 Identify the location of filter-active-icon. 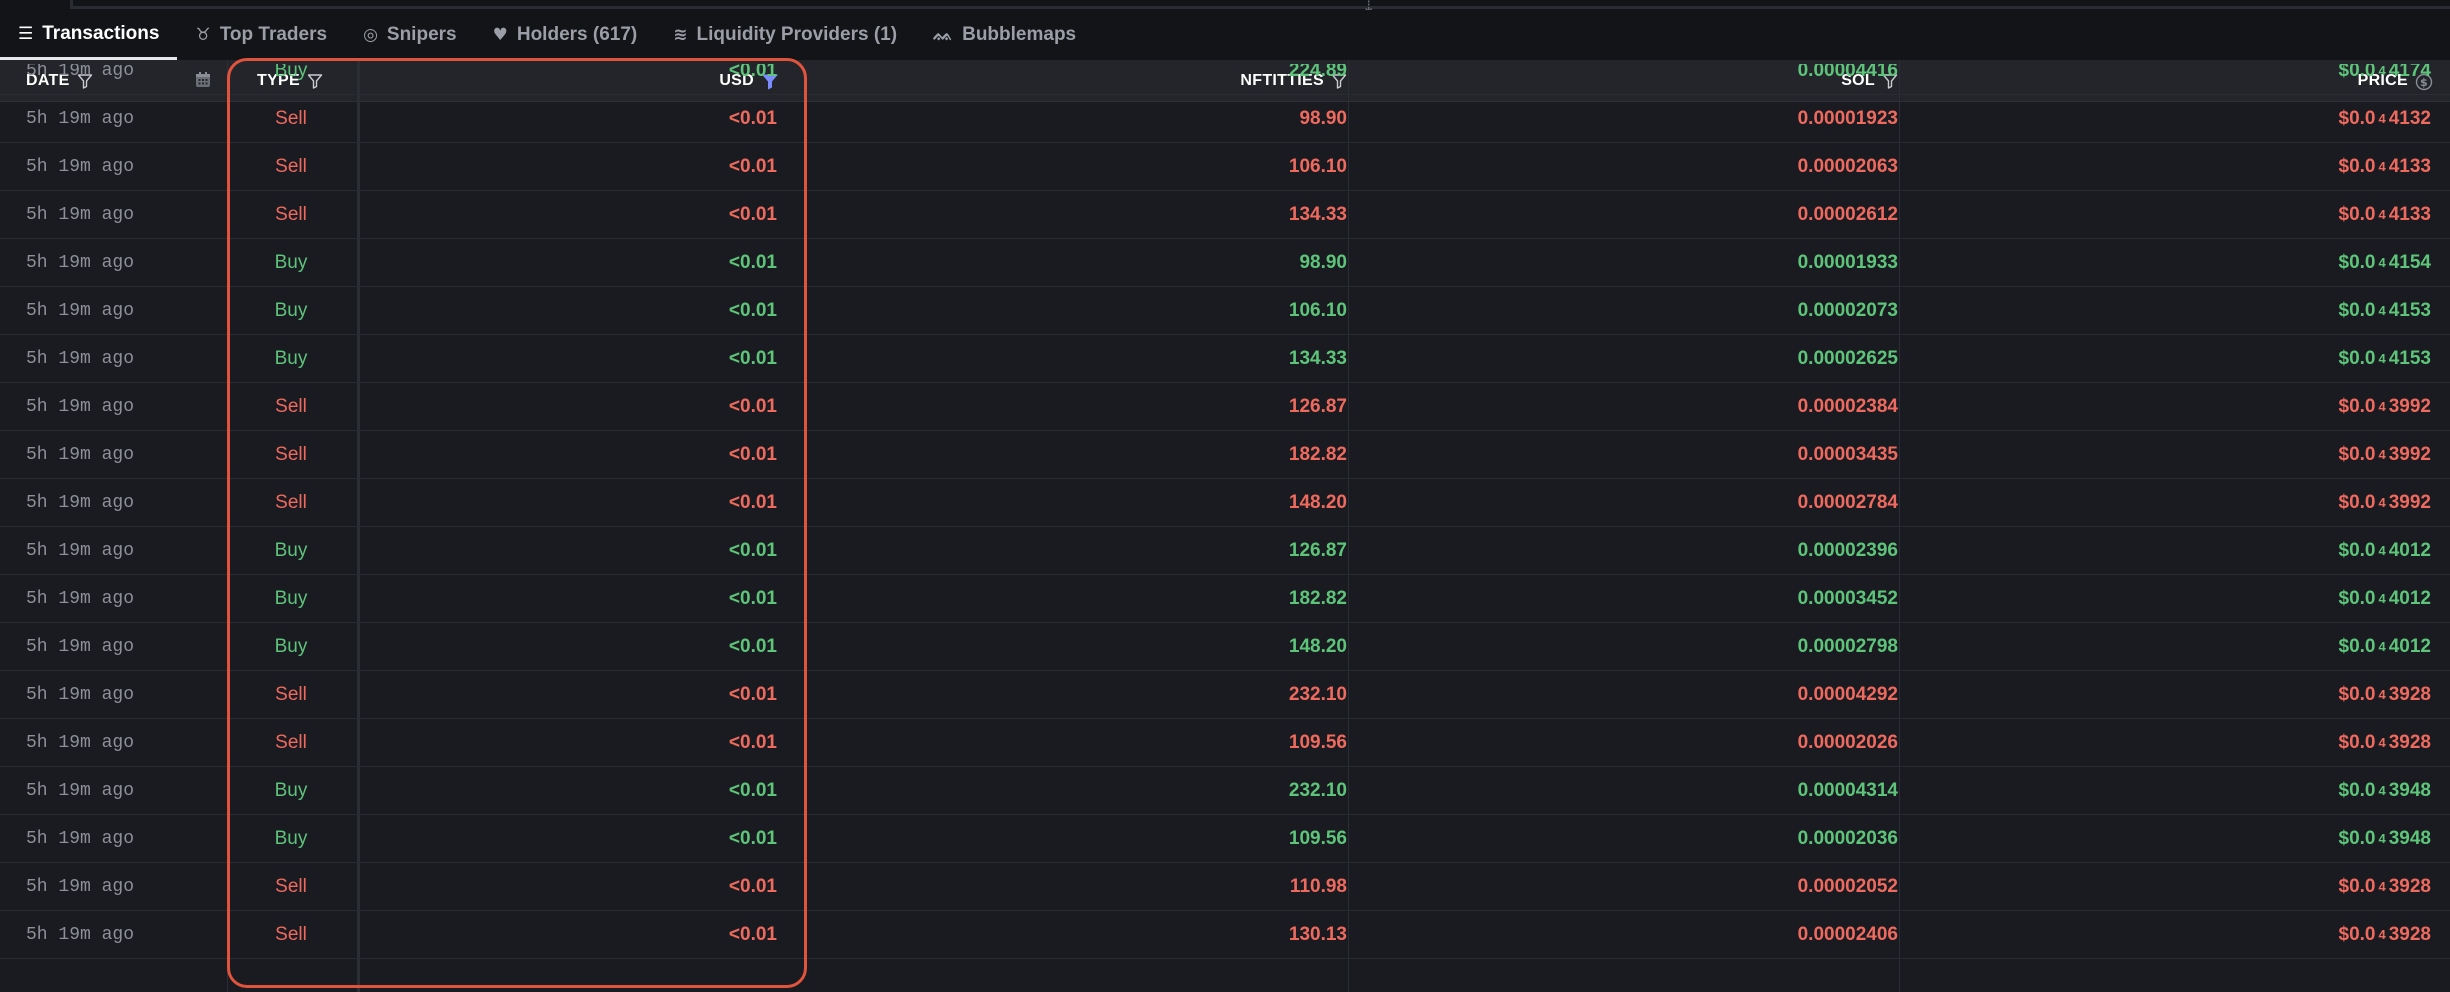
(769, 81).